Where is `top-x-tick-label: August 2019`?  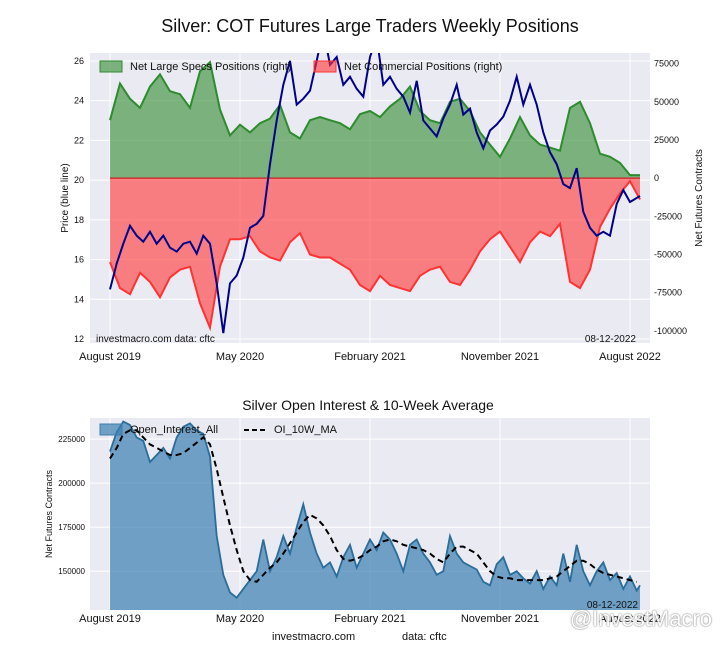
top-x-tick-label: August 2019 is located at coordinates (110, 357).